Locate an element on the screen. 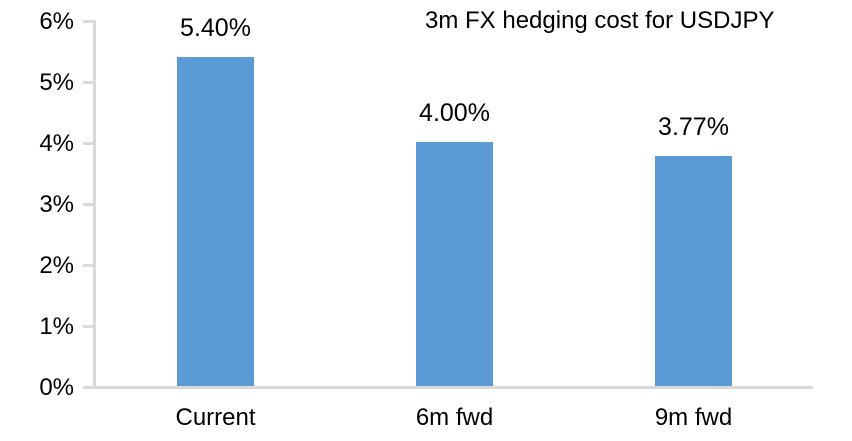 The height and width of the screenshot is (441, 852). y-axis-line is located at coordinates (94, 204).